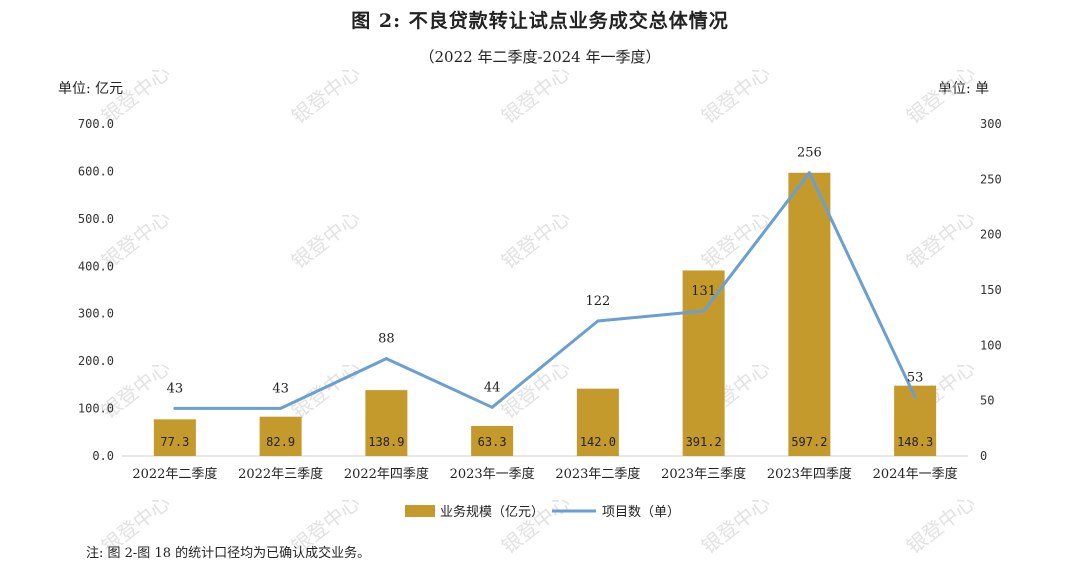 Image resolution: width=1080 pixels, height=567 pixels. What do you see at coordinates (280, 442) in the screenshot?
I see `bar-value-label: 82.9` at bounding box center [280, 442].